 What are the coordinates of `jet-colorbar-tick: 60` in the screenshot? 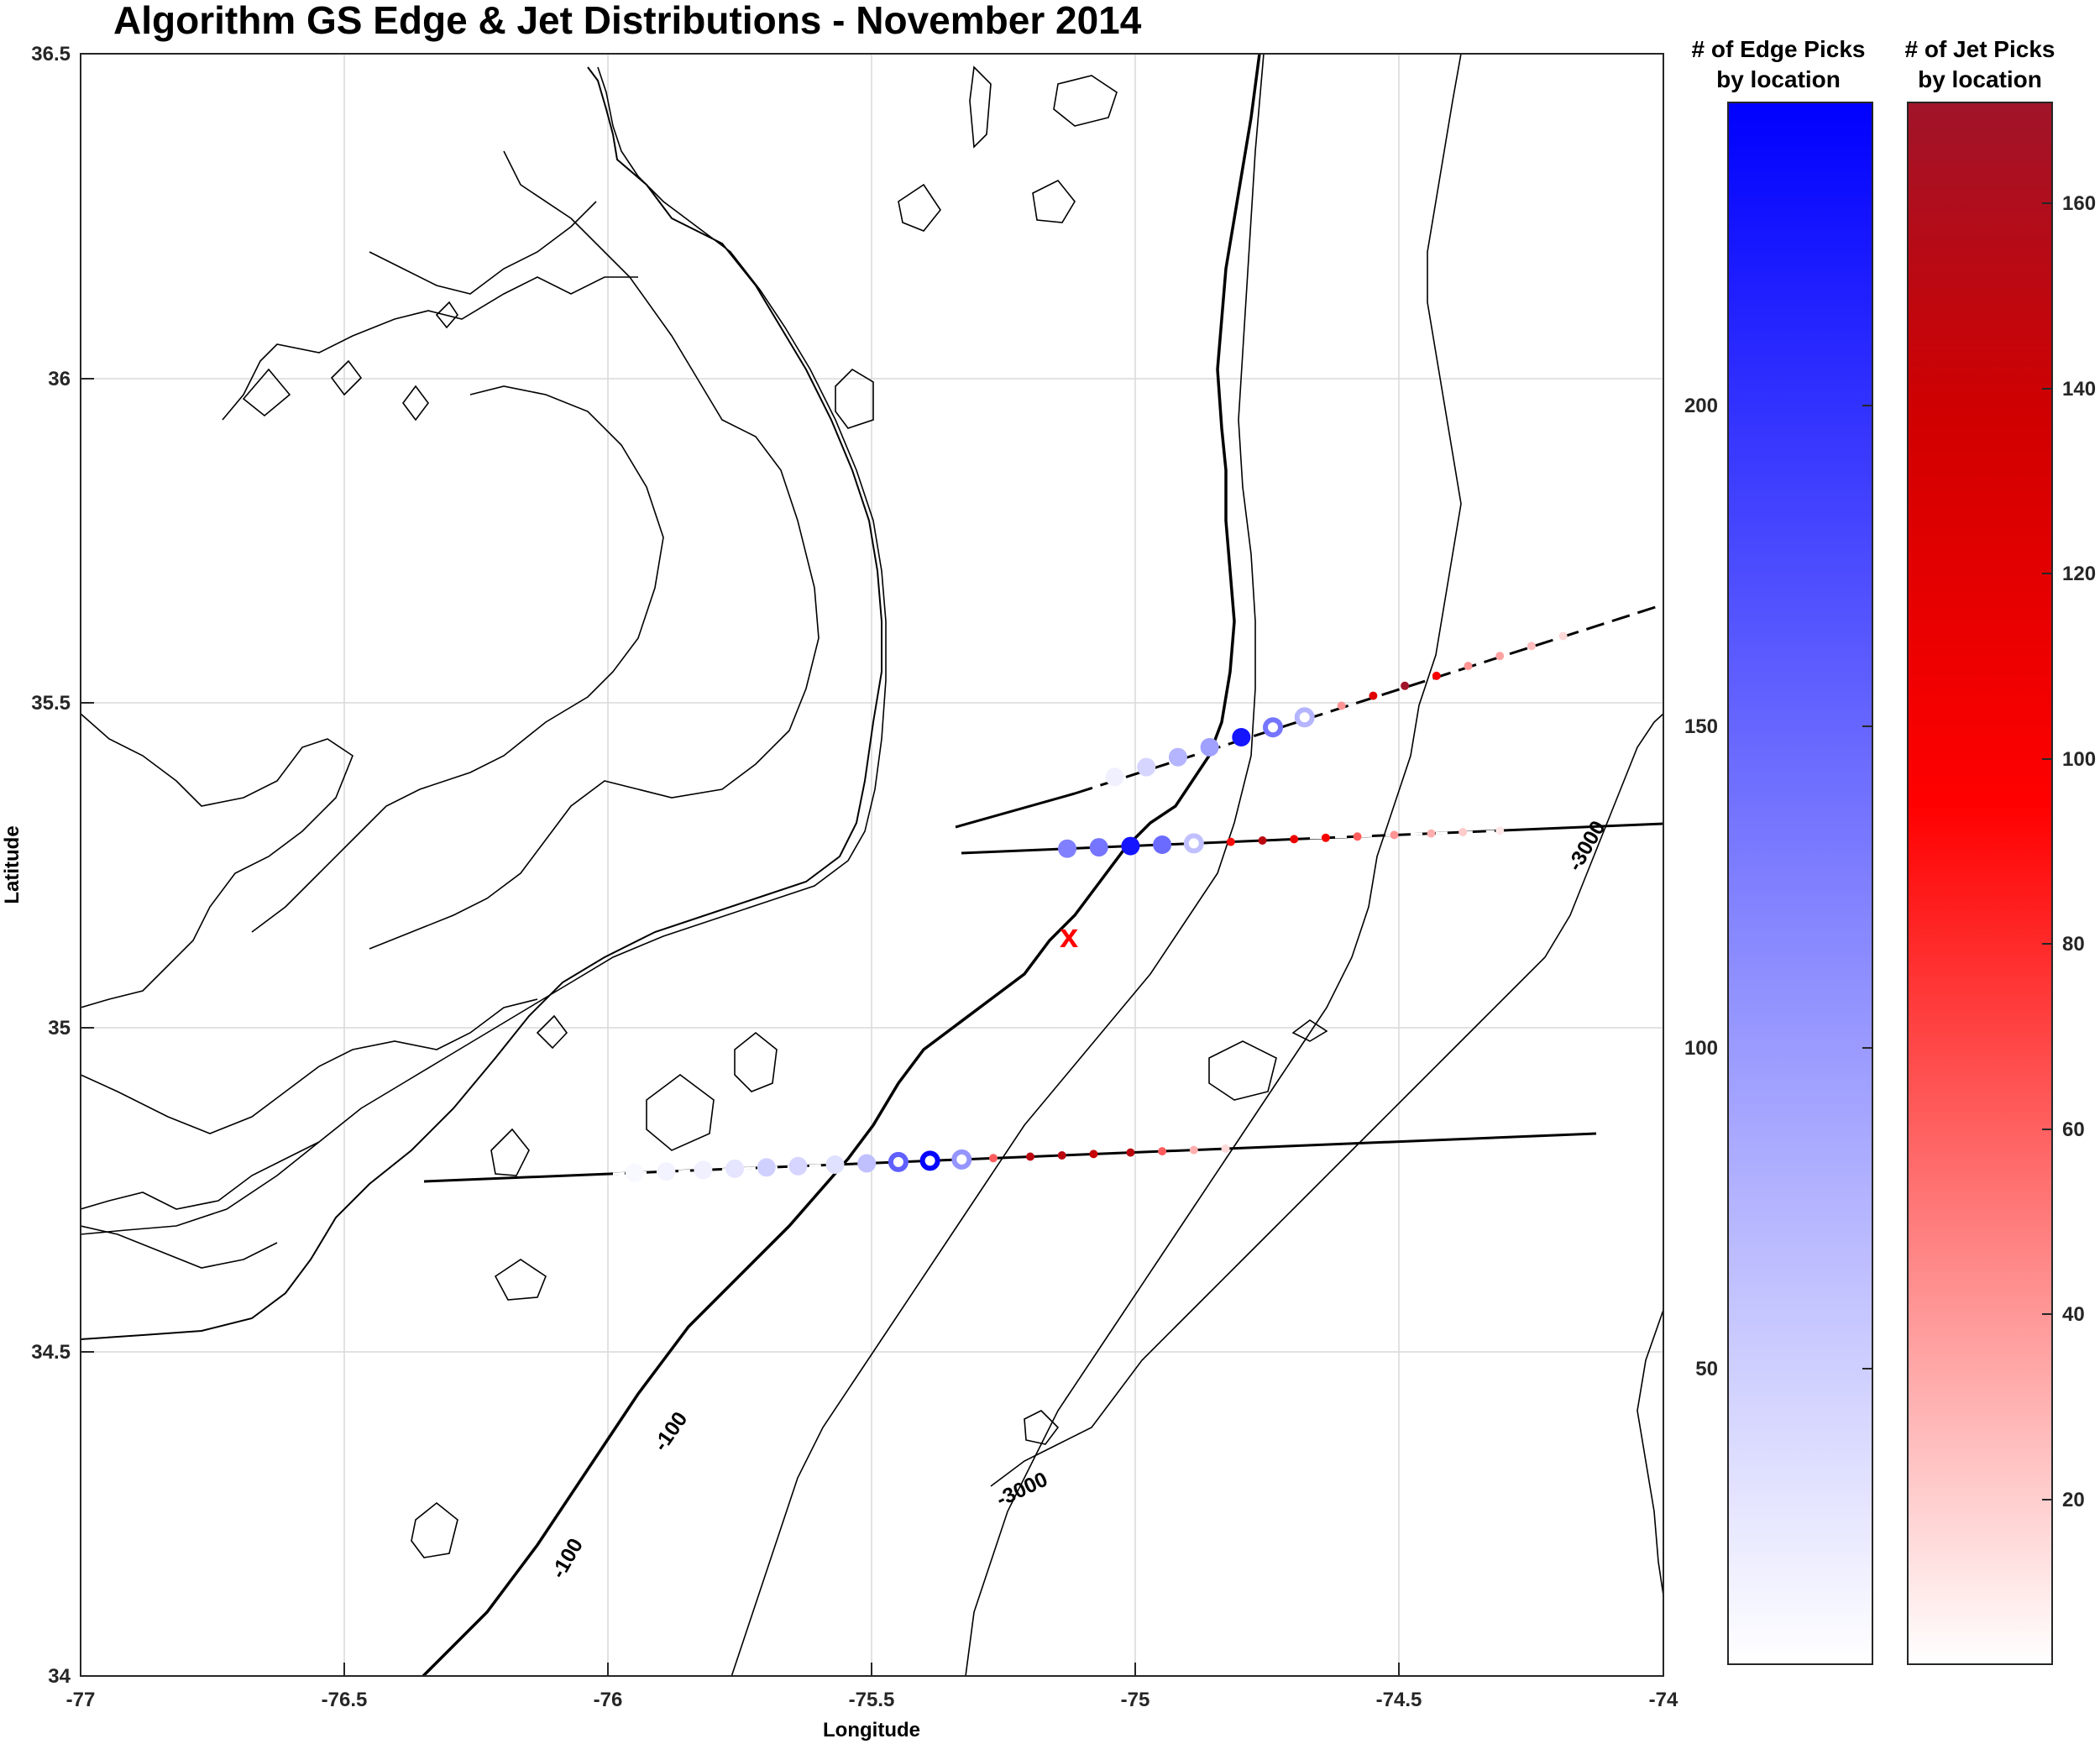 It's located at (2073, 1129).